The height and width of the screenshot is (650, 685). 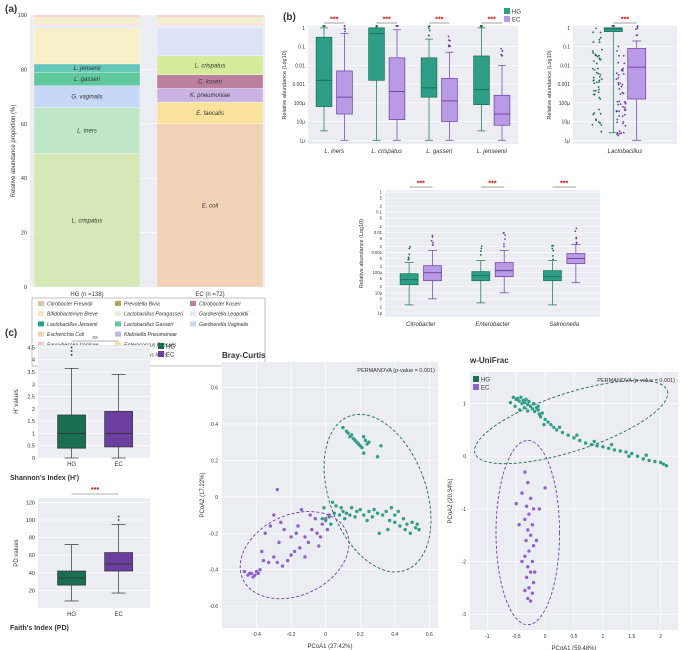 I want to click on c2-ytick-label: 20, so click(x=32, y=591).